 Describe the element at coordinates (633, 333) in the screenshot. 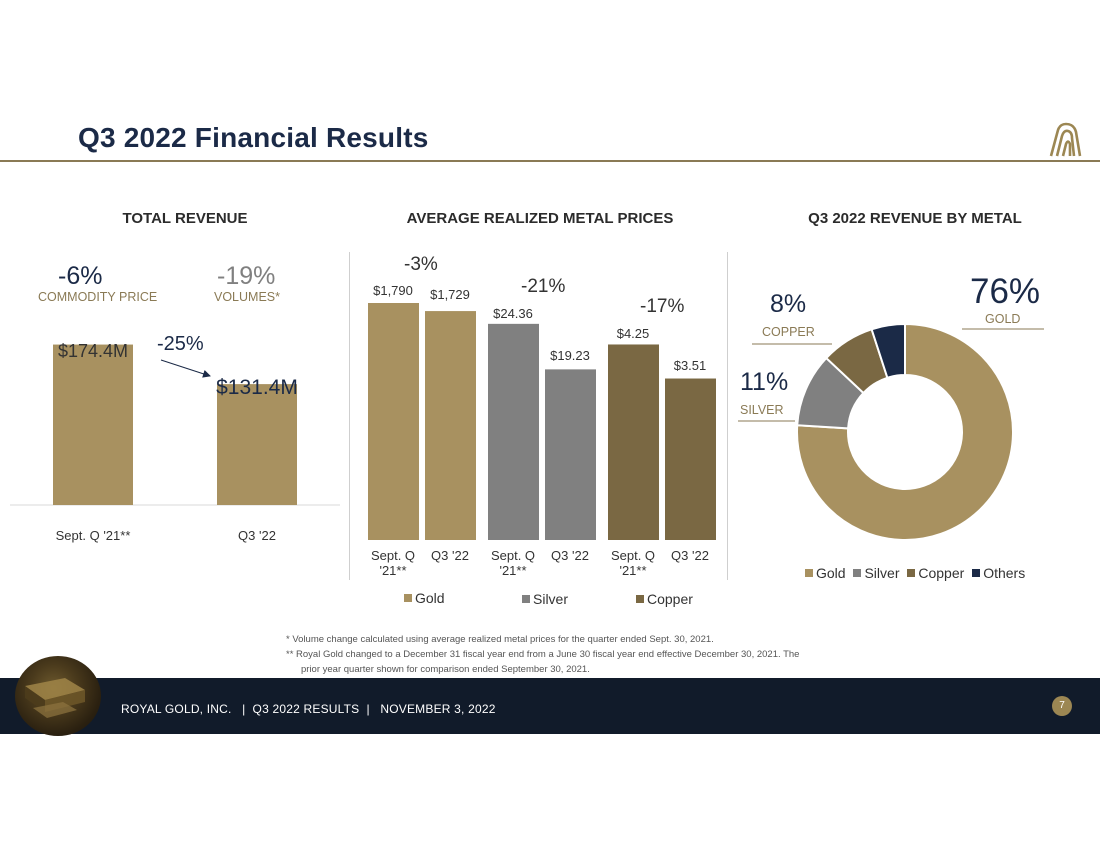

I see `copper-price-label: $4.25` at that location.